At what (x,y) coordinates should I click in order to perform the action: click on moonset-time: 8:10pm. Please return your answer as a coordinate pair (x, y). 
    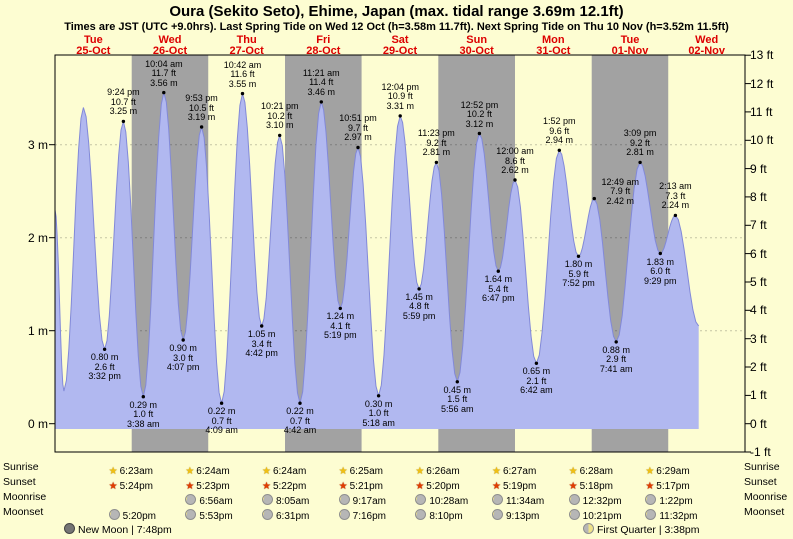
    Looking at the image, I should click on (446, 516).